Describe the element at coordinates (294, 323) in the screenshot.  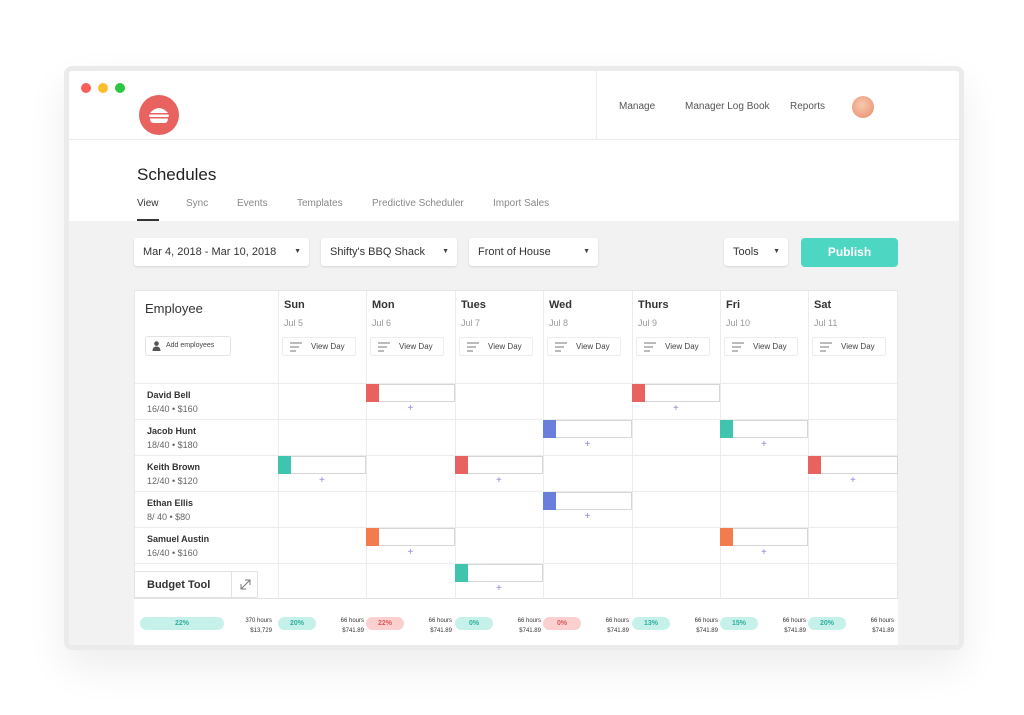
I see `day-date-0: Jul 5` at that location.